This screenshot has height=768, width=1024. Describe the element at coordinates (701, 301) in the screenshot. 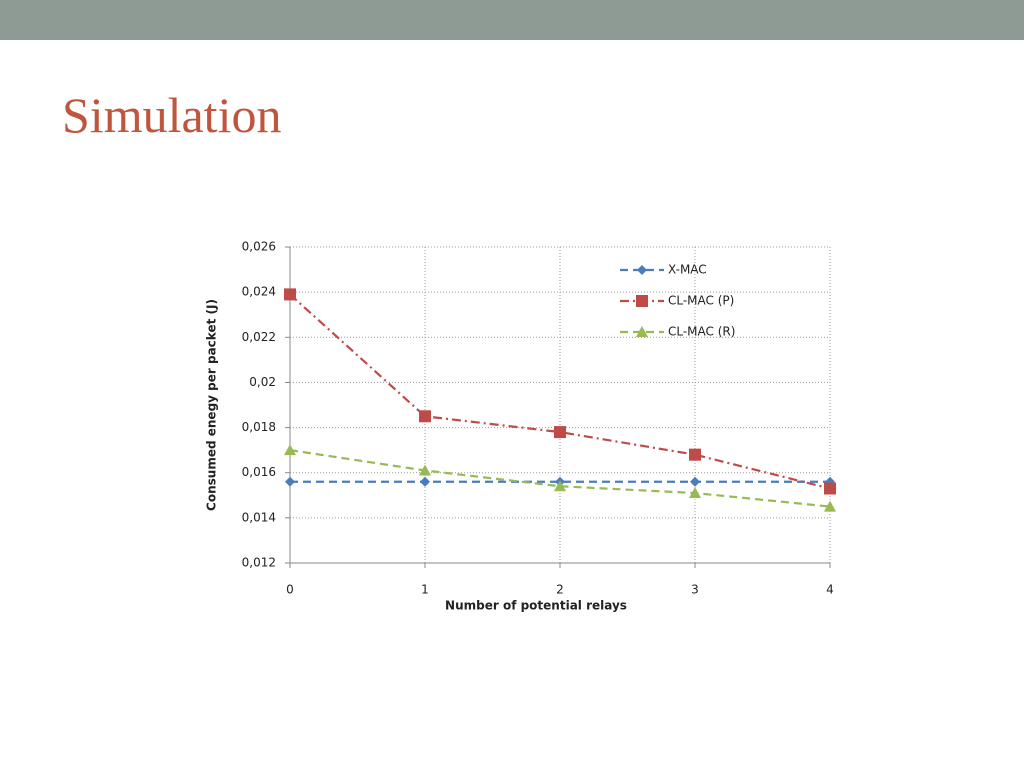

I see `legend-label: CL-MAC (P)` at that location.